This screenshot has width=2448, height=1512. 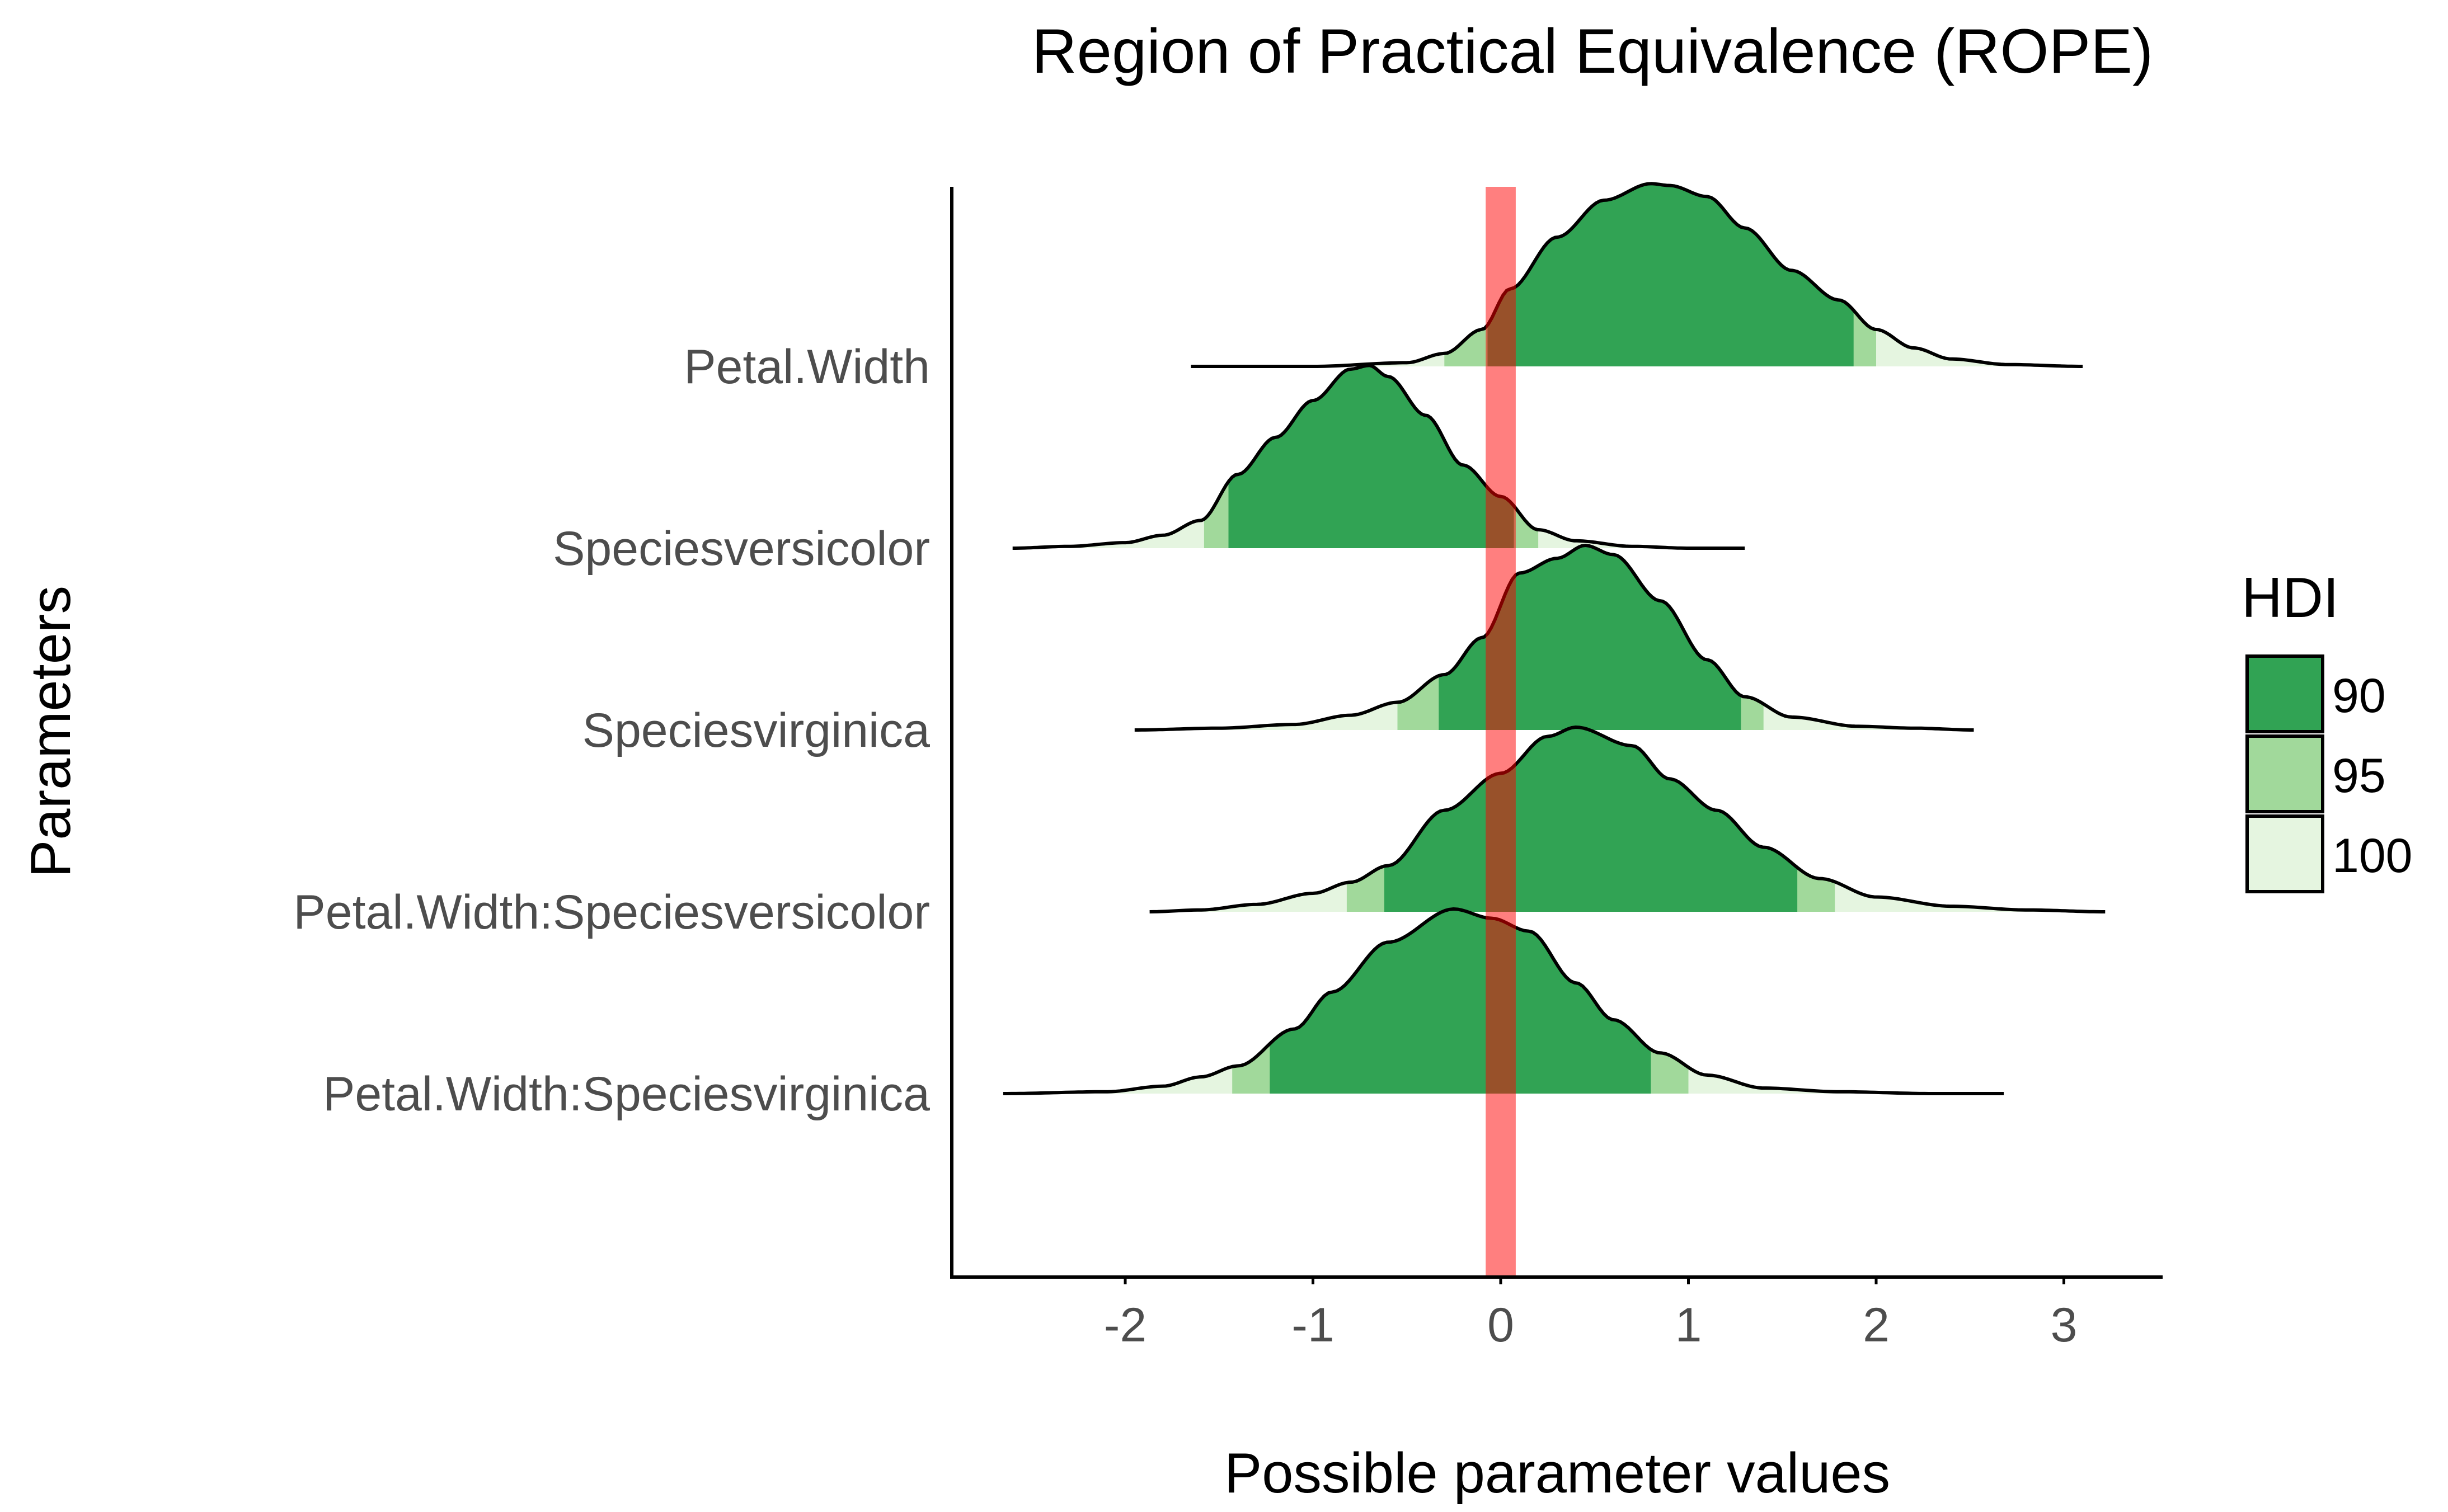 What do you see at coordinates (741, 549) in the screenshot?
I see `y-tick-label: Speciesversicolor` at bounding box center [741, 549].